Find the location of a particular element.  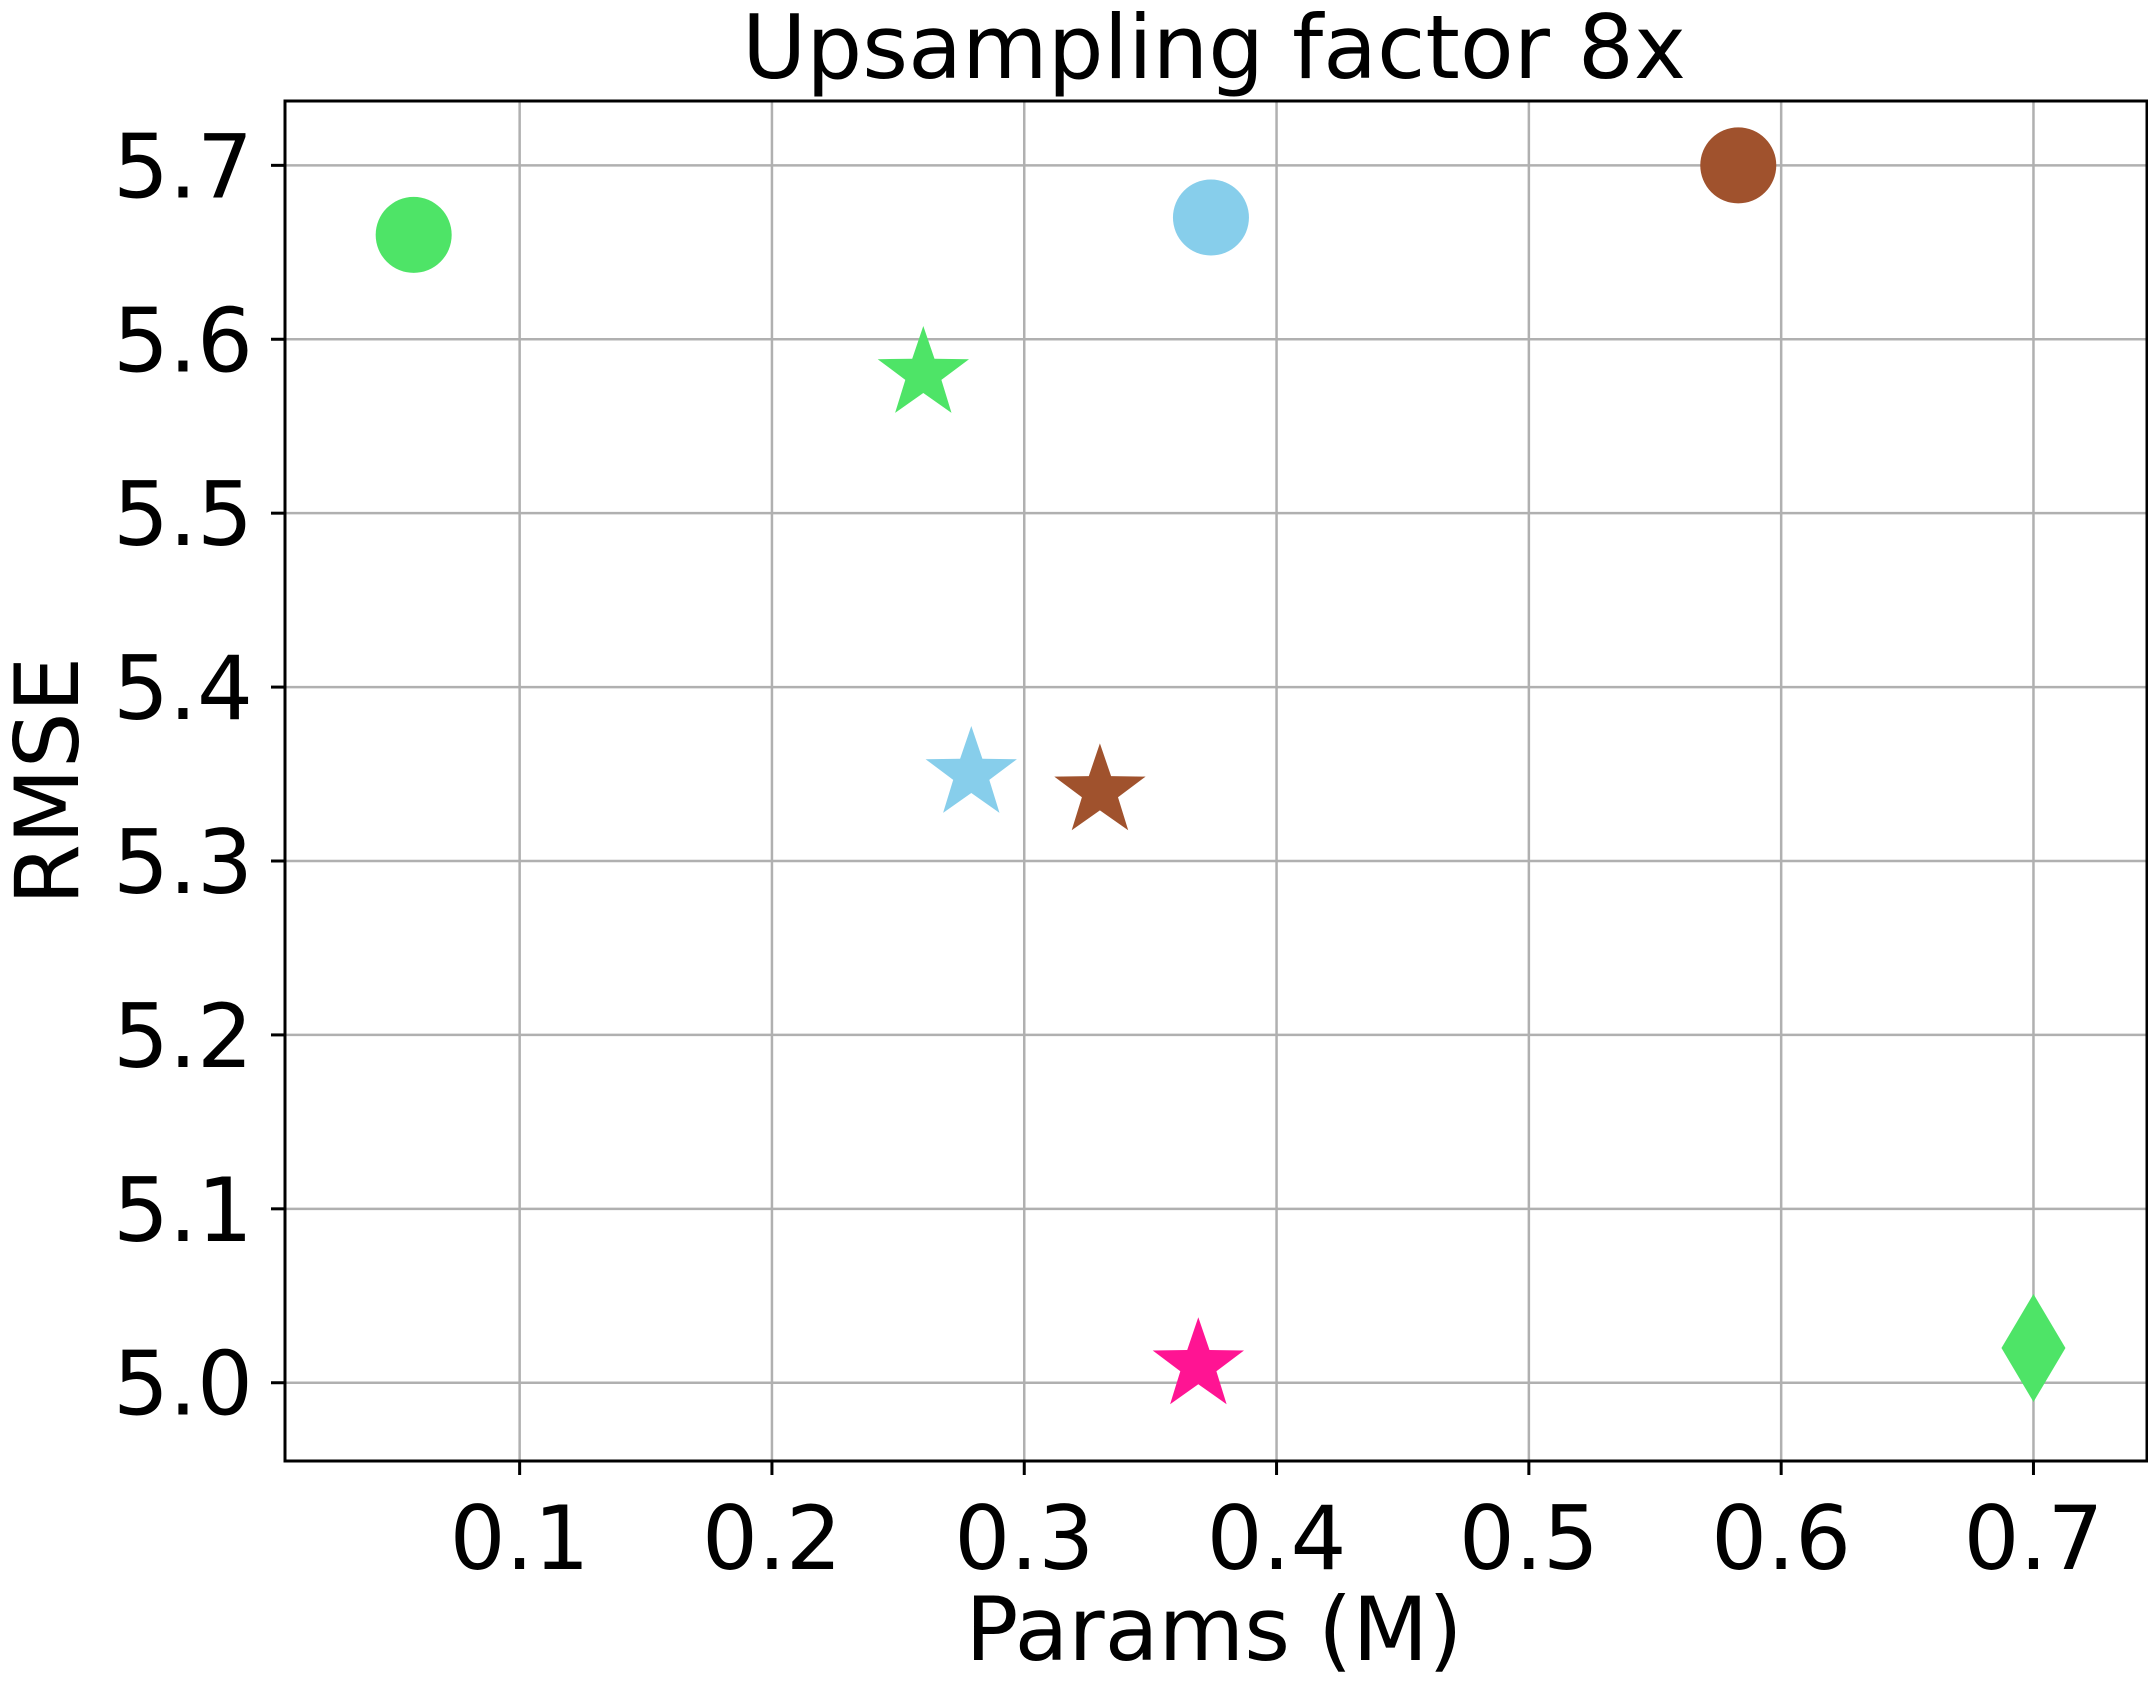

x-axis-ticks: 0.1 0.2 0.3 0.4 0.5 0.6 0.7 is located at coordinates (1276, 1525).